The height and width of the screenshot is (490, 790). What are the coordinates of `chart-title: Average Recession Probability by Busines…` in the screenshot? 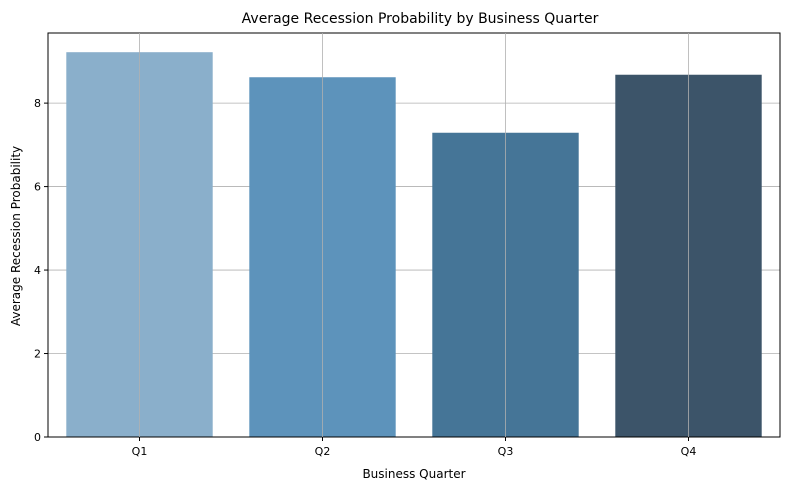 It's located at (420, 19).